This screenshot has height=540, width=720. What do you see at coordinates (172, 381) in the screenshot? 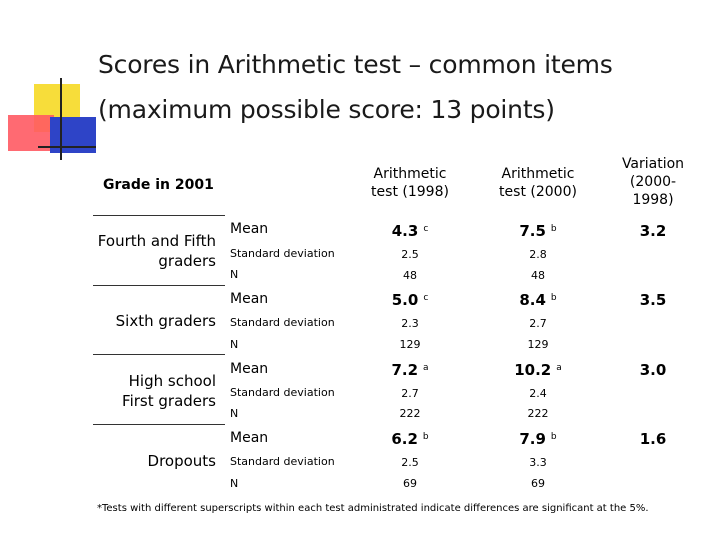
I see `group-label-line: High school` at bounding box center [172, 381].